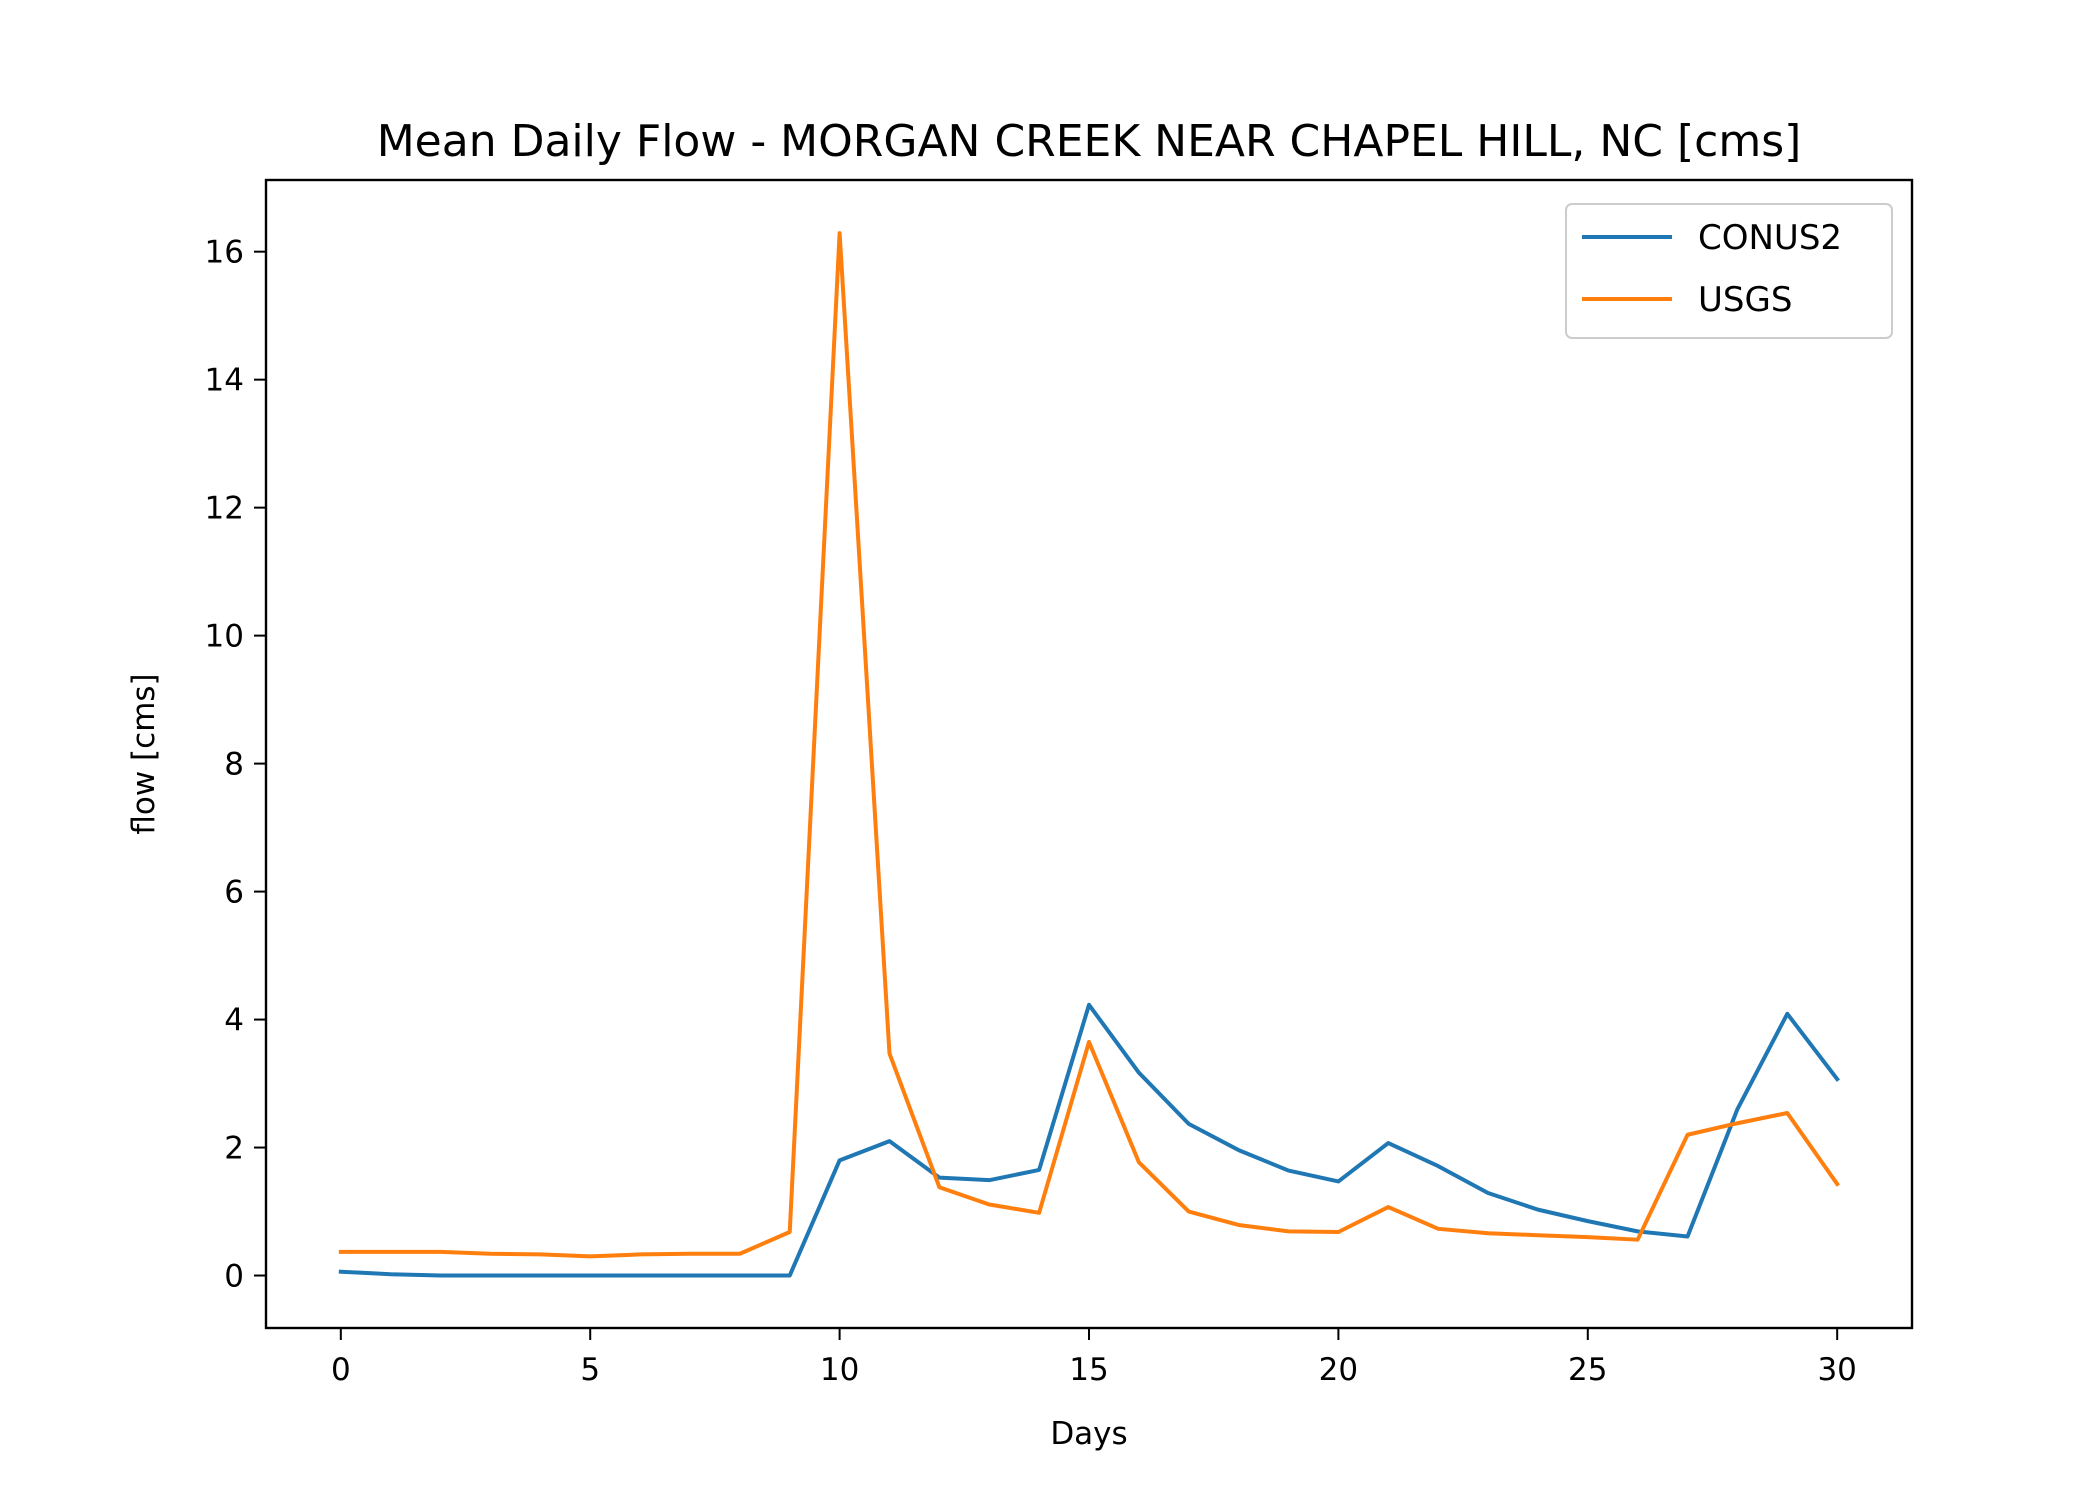 This screenshot has width=2100, height=1504. Describe the element at coordinates (1770, 238) in the screenshot. I see `legend-label-conus2: CONUS2` at that location.